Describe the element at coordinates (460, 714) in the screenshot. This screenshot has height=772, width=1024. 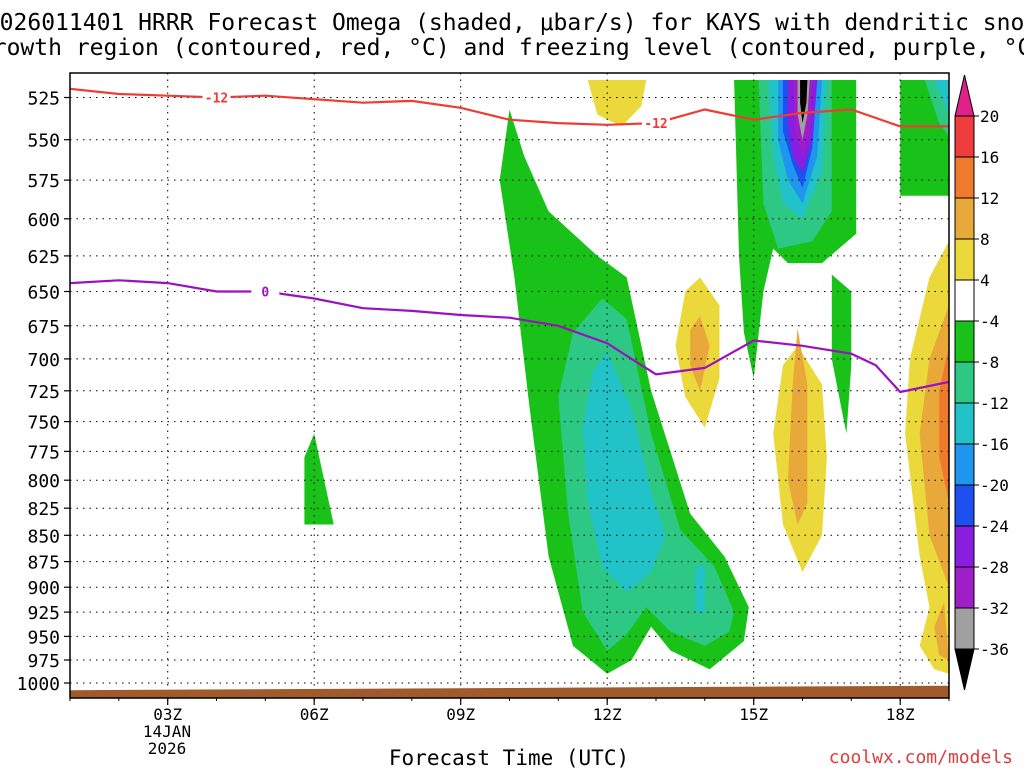
I see `x-tick-label-09Z: 09Z` at that location.